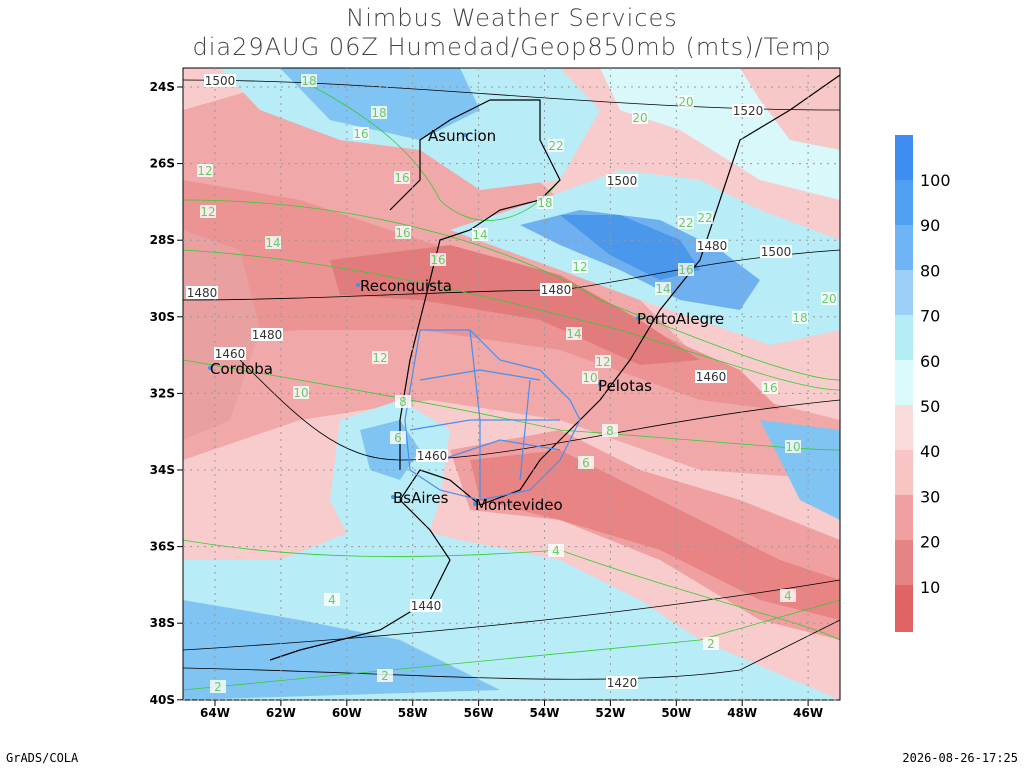 The image size is (1024, 768). What do you see at coordinates (904, 383) in the screenshot?
I see `colorbar` at bounding box center [904, 383].